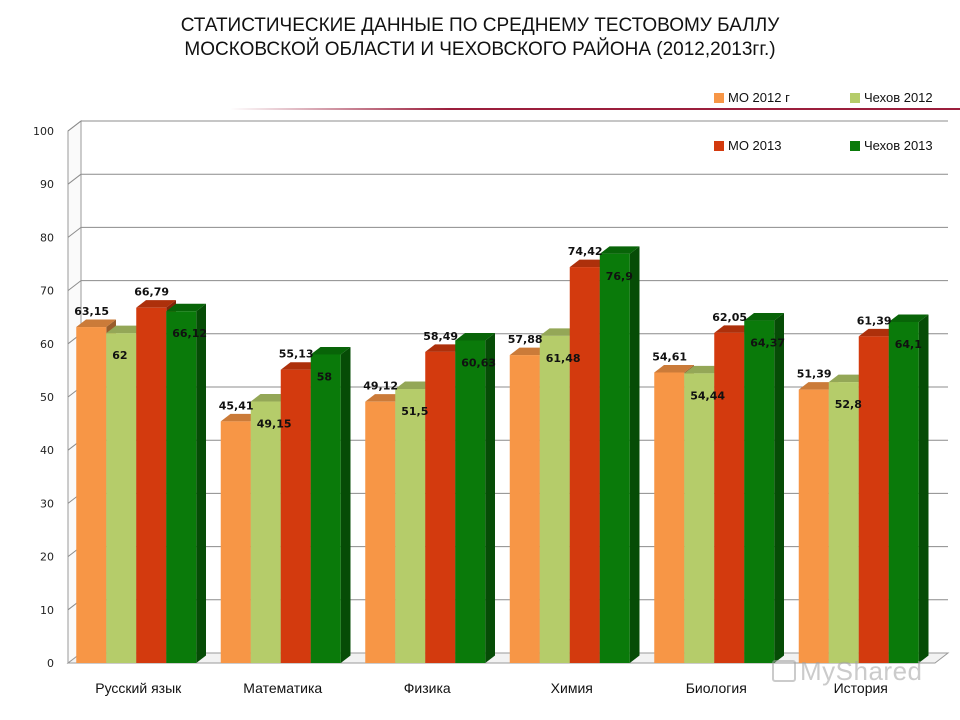 Image resolution: width=960 pixels, height=720 pixels. What do you see at coordinates (759, 97) in the screenshot?
I see `legend-label: МО 2012 г` at bounding box center [759, 97].